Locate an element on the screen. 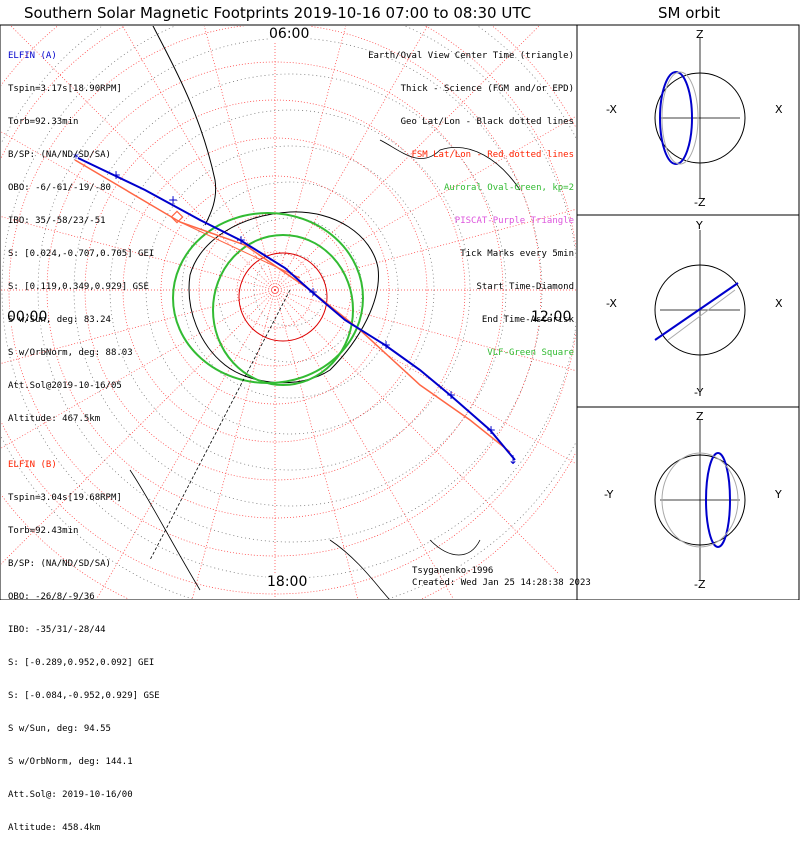 The image size is (800, 845). legend-item: Earth/Oval View Center Time (triangle) is located at coordinates (471, 56).